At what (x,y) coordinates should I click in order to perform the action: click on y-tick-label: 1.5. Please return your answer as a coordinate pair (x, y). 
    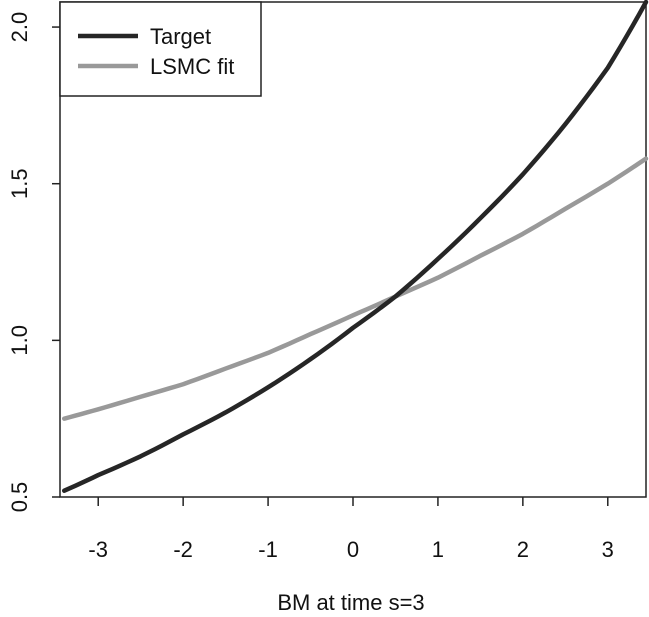
    Looking at the image, I should click on (19, 183).